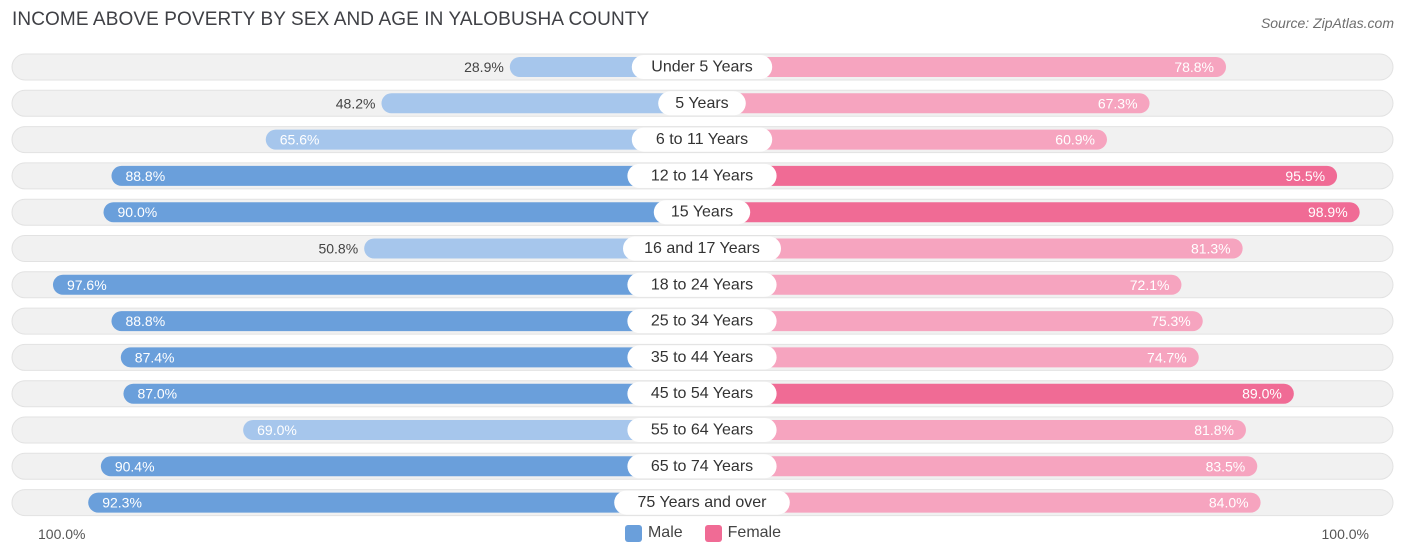 This screenshot has height=558, width=1406. I want to click on source-label: Source: ZipAtlas.com, so click(1327, 23).